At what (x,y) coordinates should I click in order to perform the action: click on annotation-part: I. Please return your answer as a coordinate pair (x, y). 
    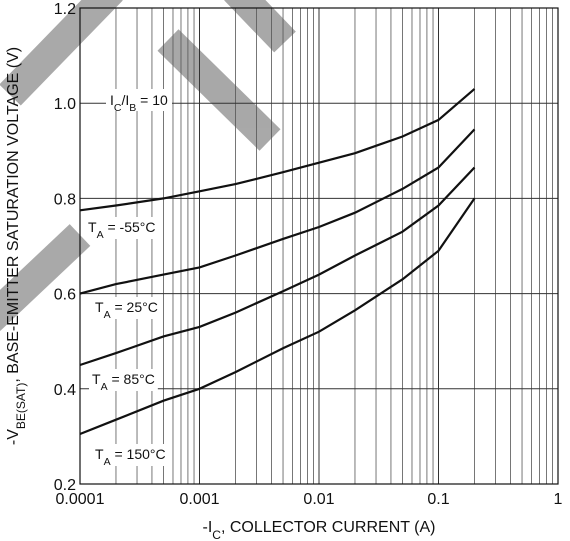
    Looking at the image, I should click on (112, 100).